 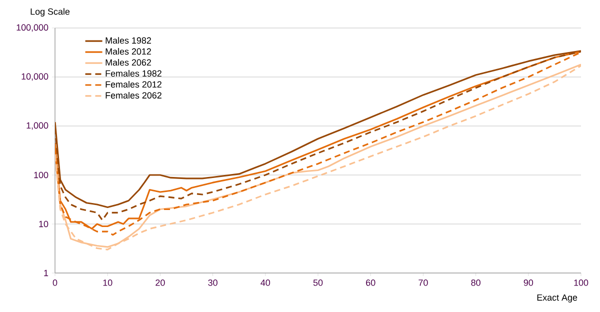 What do you see at coordinates (55, 283) in the screenshot?
I see `x-tick-label: 0` at bounding box center [55, 283].